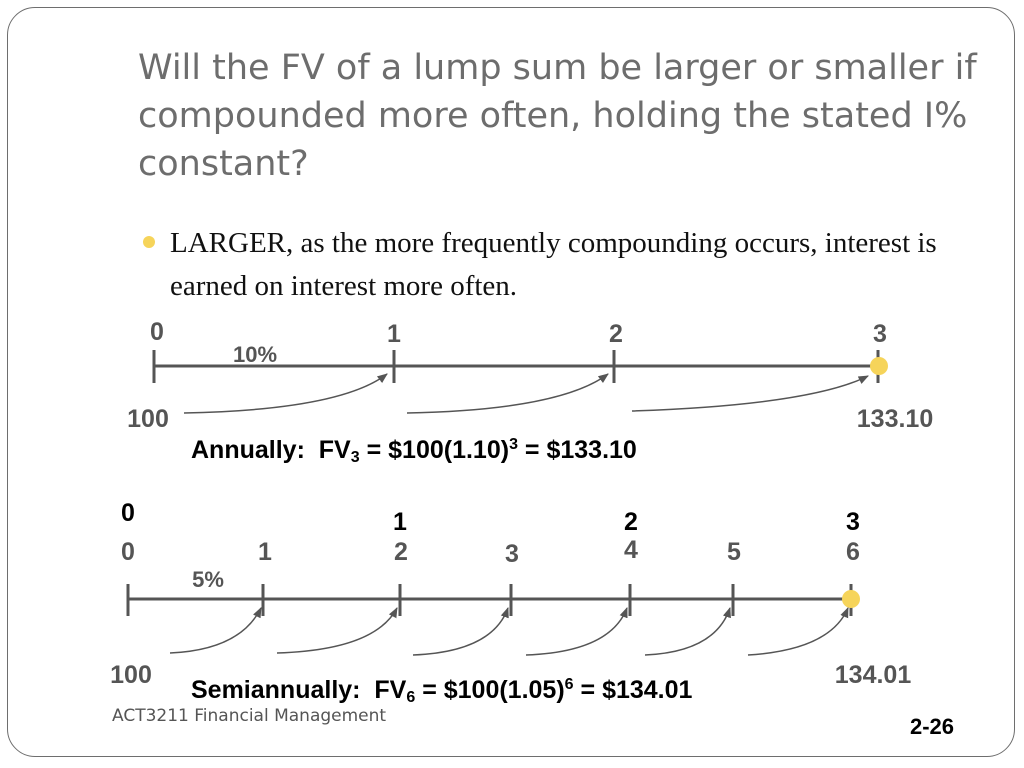 Image resolution: width=1024 pixels, height=768 pixels. I want to click on annual-end-marker, so click(879, 366).